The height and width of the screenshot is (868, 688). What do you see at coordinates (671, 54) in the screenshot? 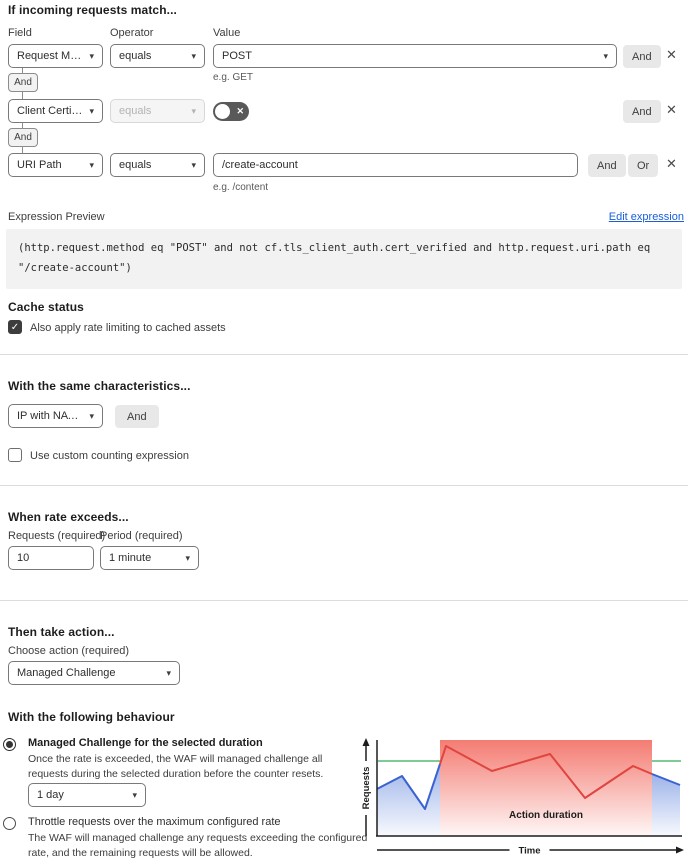
I see `remove-condition-icon-row1: ✕` at bounding box center [671, 54].